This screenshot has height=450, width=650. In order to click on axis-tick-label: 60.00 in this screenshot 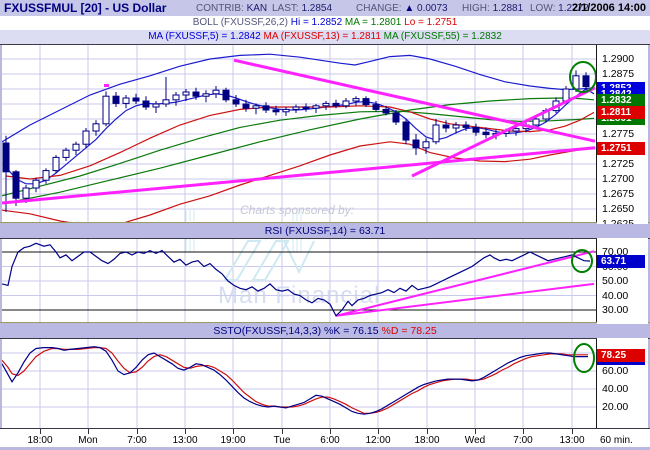, I will do `click(615, 371)`.